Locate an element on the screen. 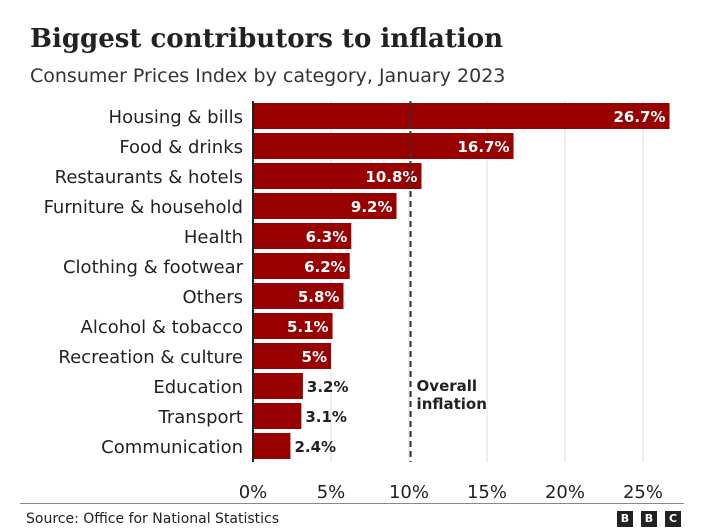 The width and height of the screenshot is (704, 532). x-tick-label: 0% is located at coordinates (253, 491).